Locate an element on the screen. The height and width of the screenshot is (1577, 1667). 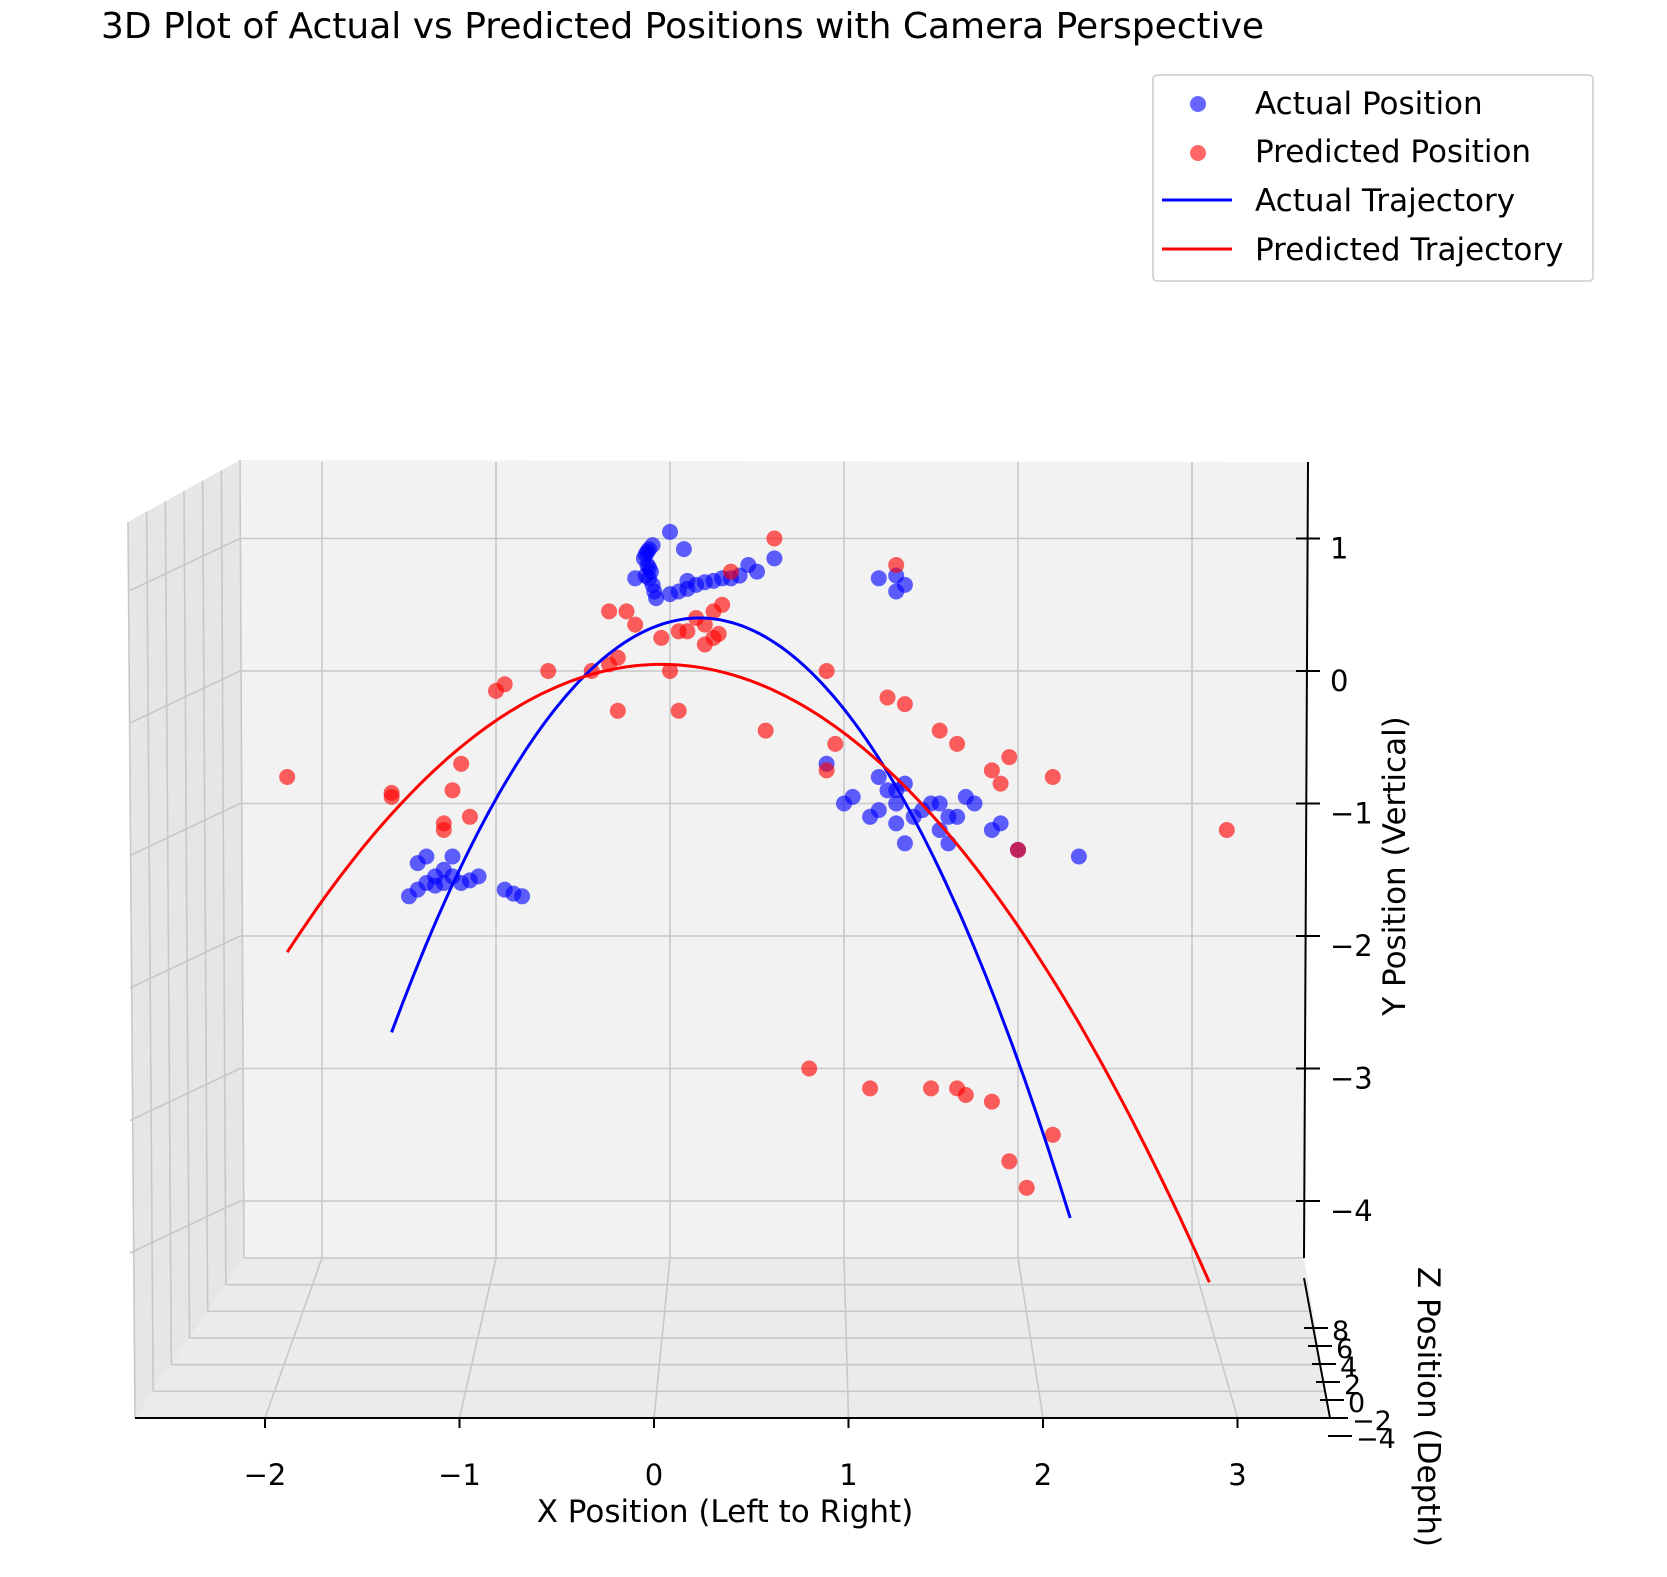
z-tick-label: 0 is located at coordinates (1356, 1403).